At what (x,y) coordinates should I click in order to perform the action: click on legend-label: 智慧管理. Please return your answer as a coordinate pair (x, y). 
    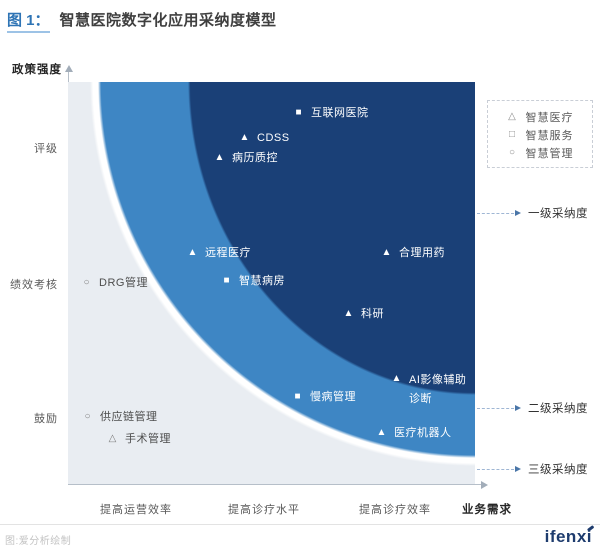
    Looking at the image, I should click on (549, 153).